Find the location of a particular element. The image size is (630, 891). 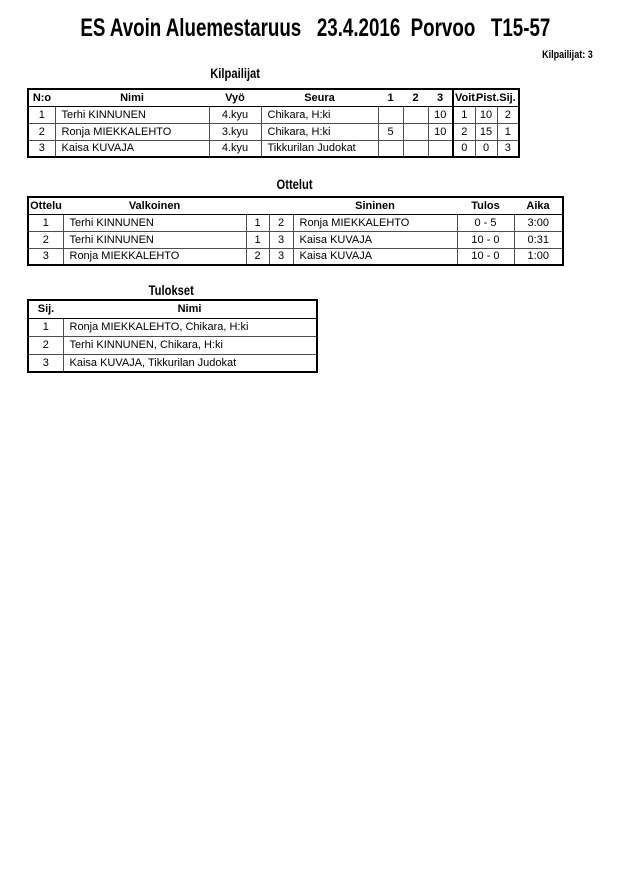

cell-nimi: Ronja MIEKKALEHTO is located at coordinates (132, 131).